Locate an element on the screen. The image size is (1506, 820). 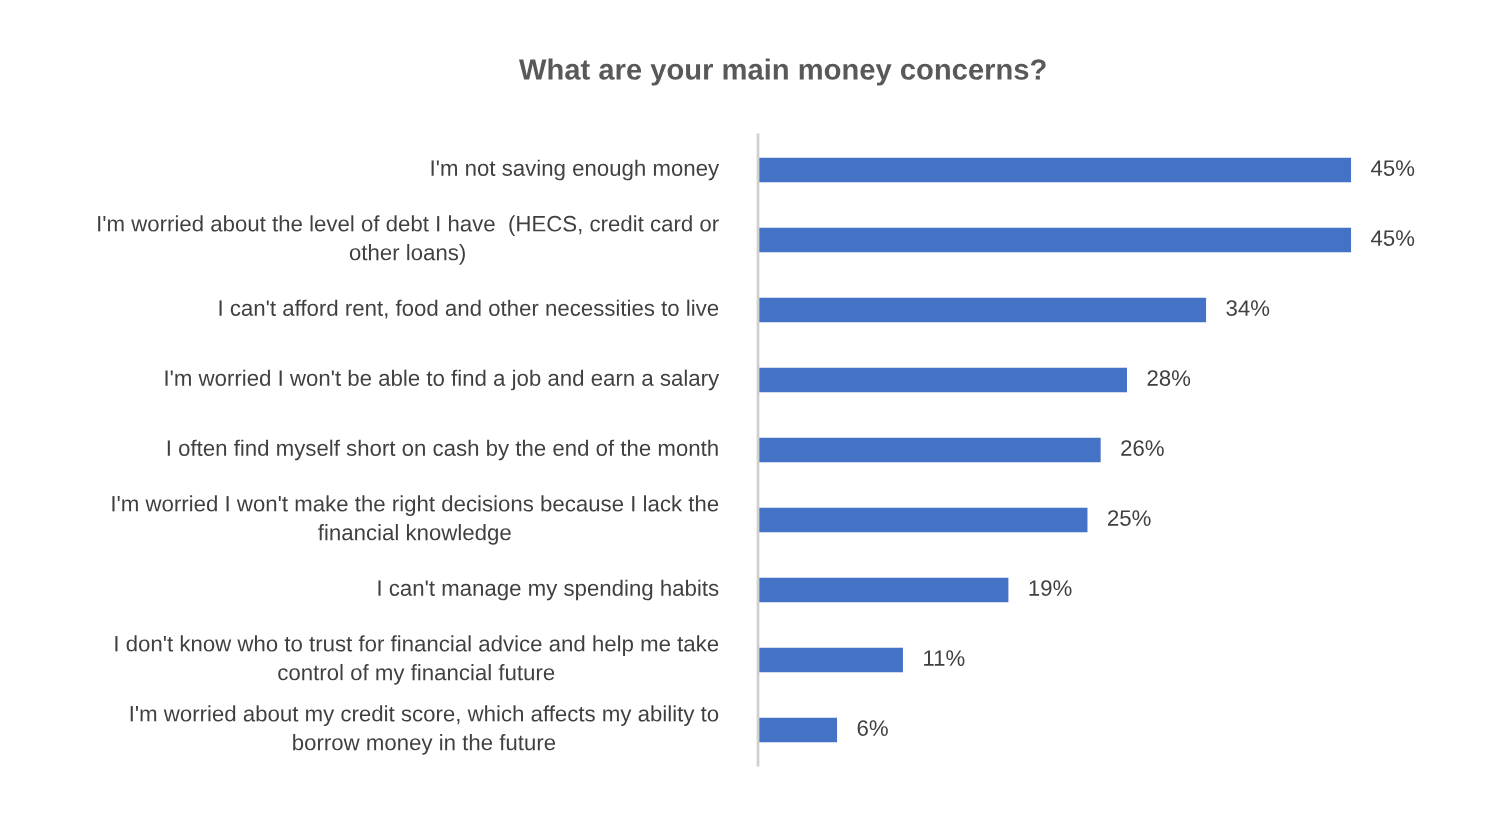
data-label: 25% is located at coordinates (1129, 518).